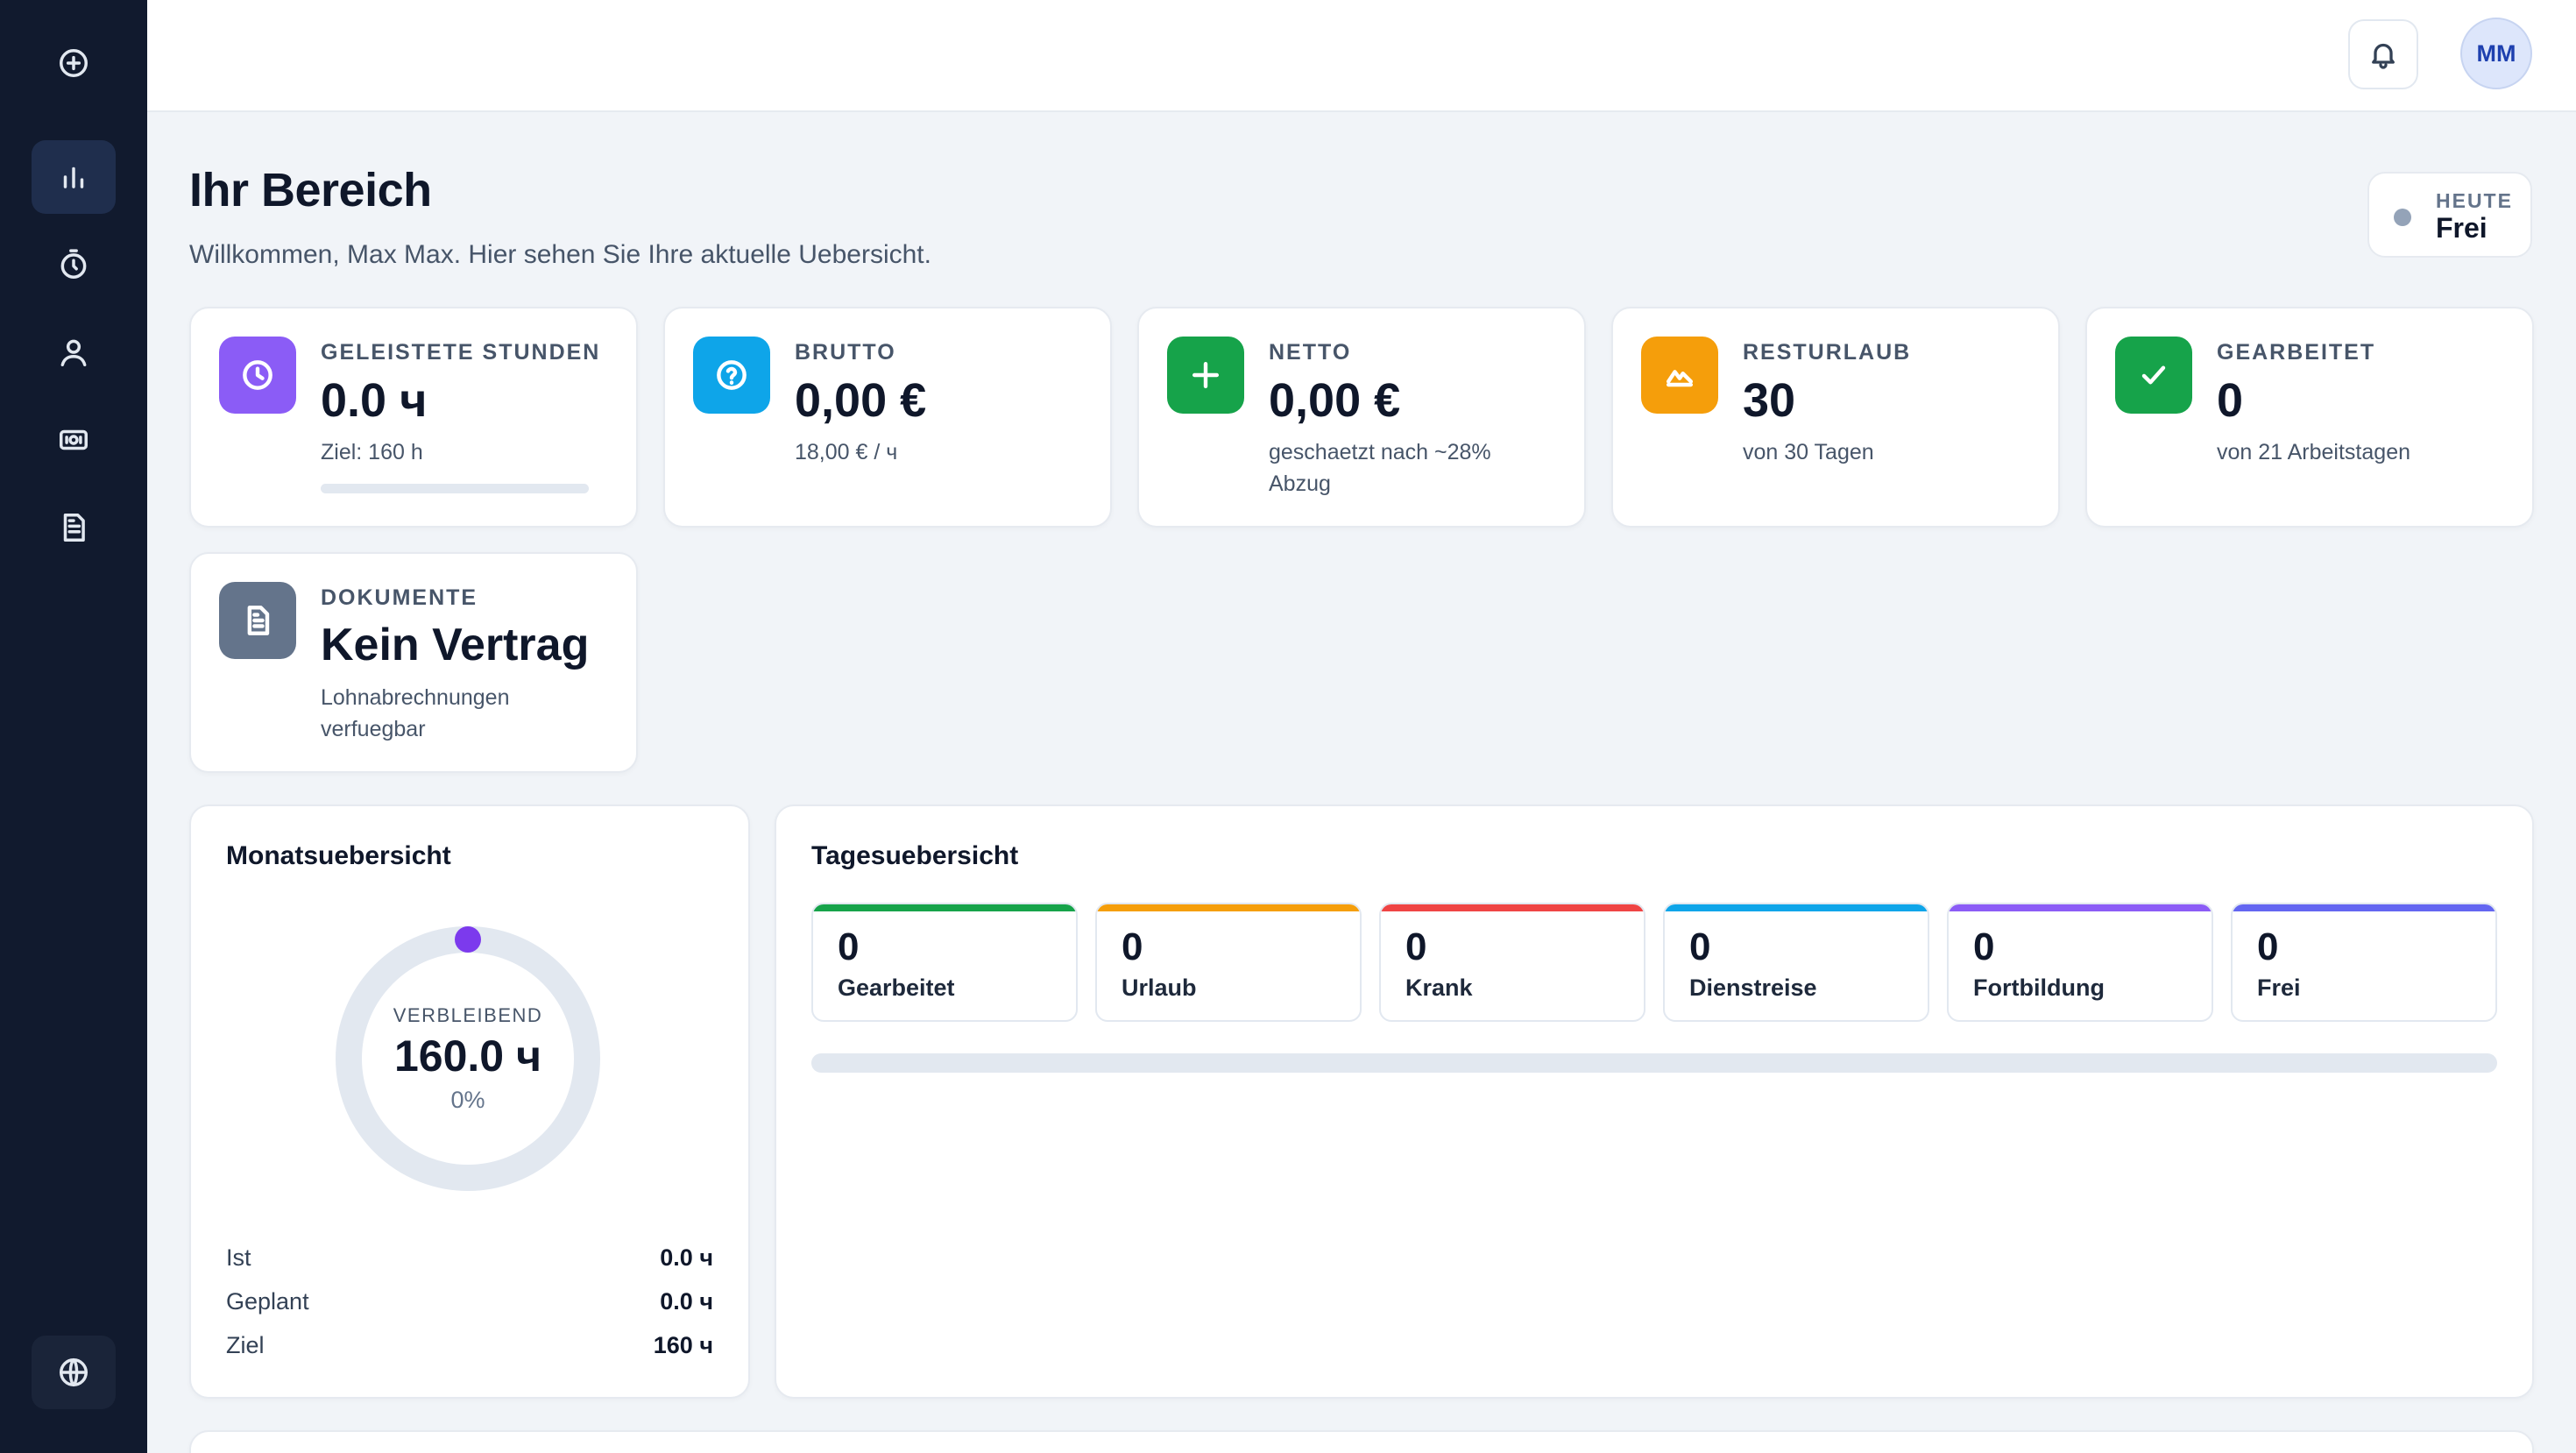 The width and height of the screenshot is (2576, 1453). Describe the element at coordinates (1835, 417) in the screenshot. I see `stat-card-resturlaub: RESTURLAUB 30 von 30 Tagen` at that location.